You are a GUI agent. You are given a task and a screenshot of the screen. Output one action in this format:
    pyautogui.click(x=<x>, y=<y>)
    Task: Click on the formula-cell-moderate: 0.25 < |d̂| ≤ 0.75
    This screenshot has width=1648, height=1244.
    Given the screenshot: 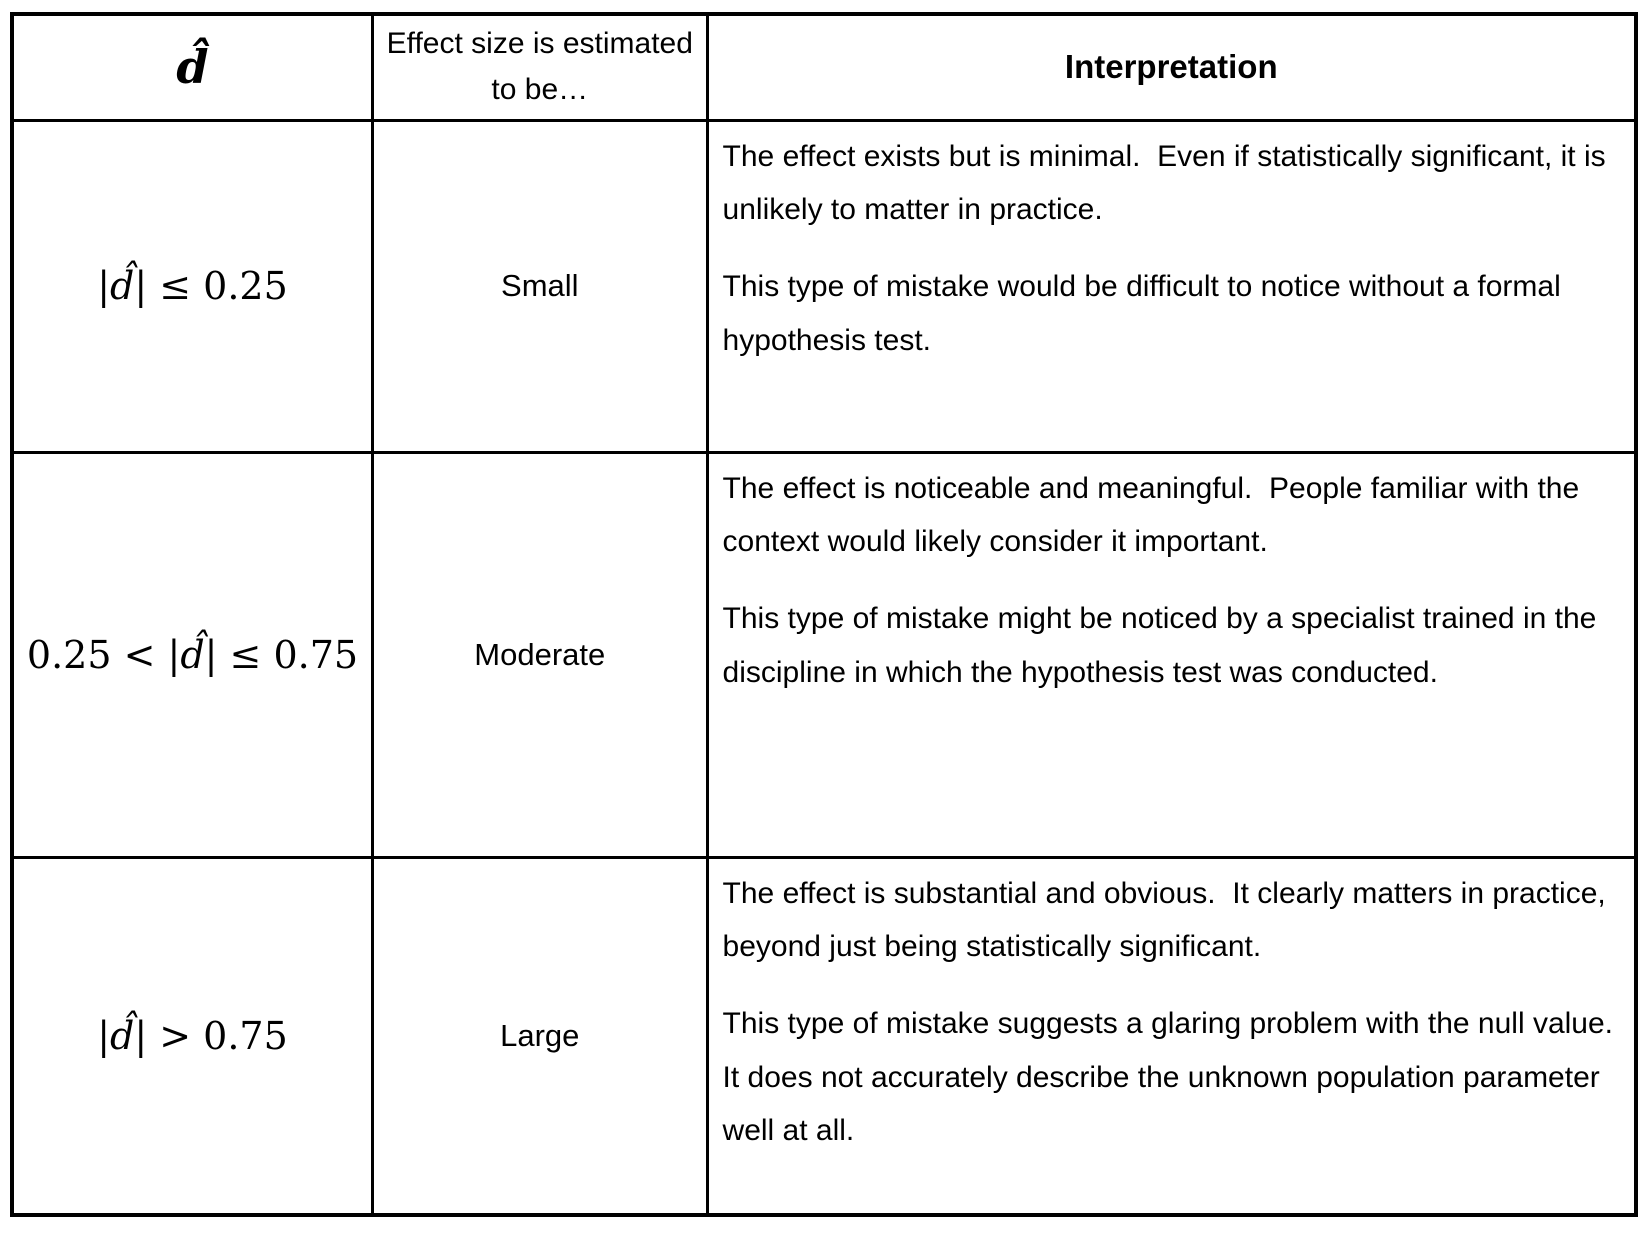 What is the action you would take?
    pyautogui.click(x=192, y=654)
    